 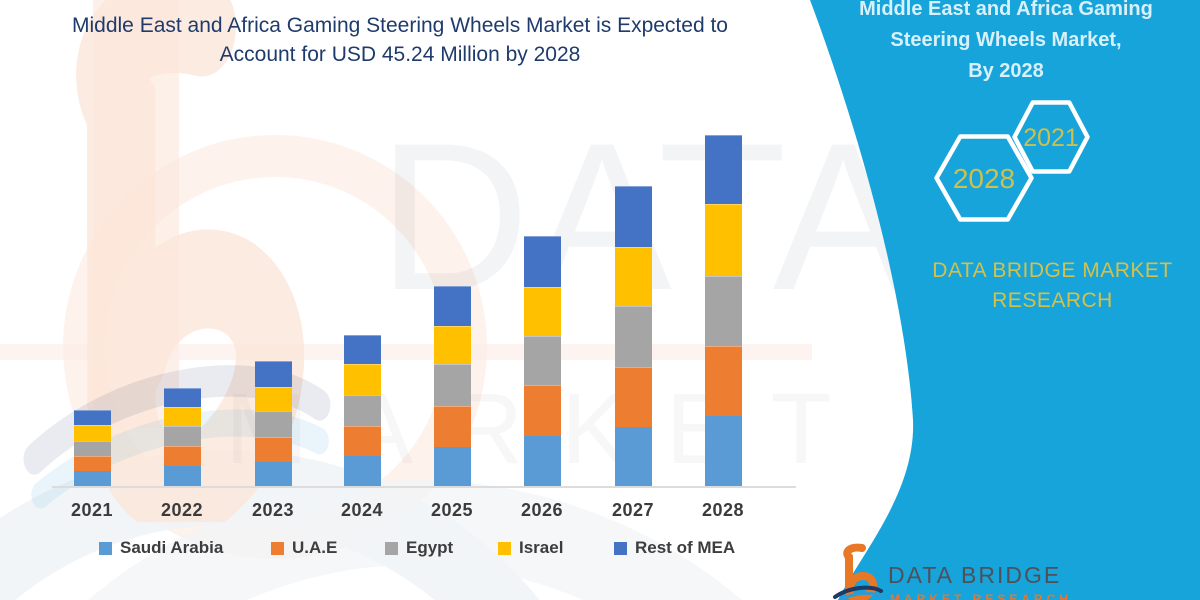 I want to click on legend-swatch-saudi-arabia, so click(x=105, y=548).